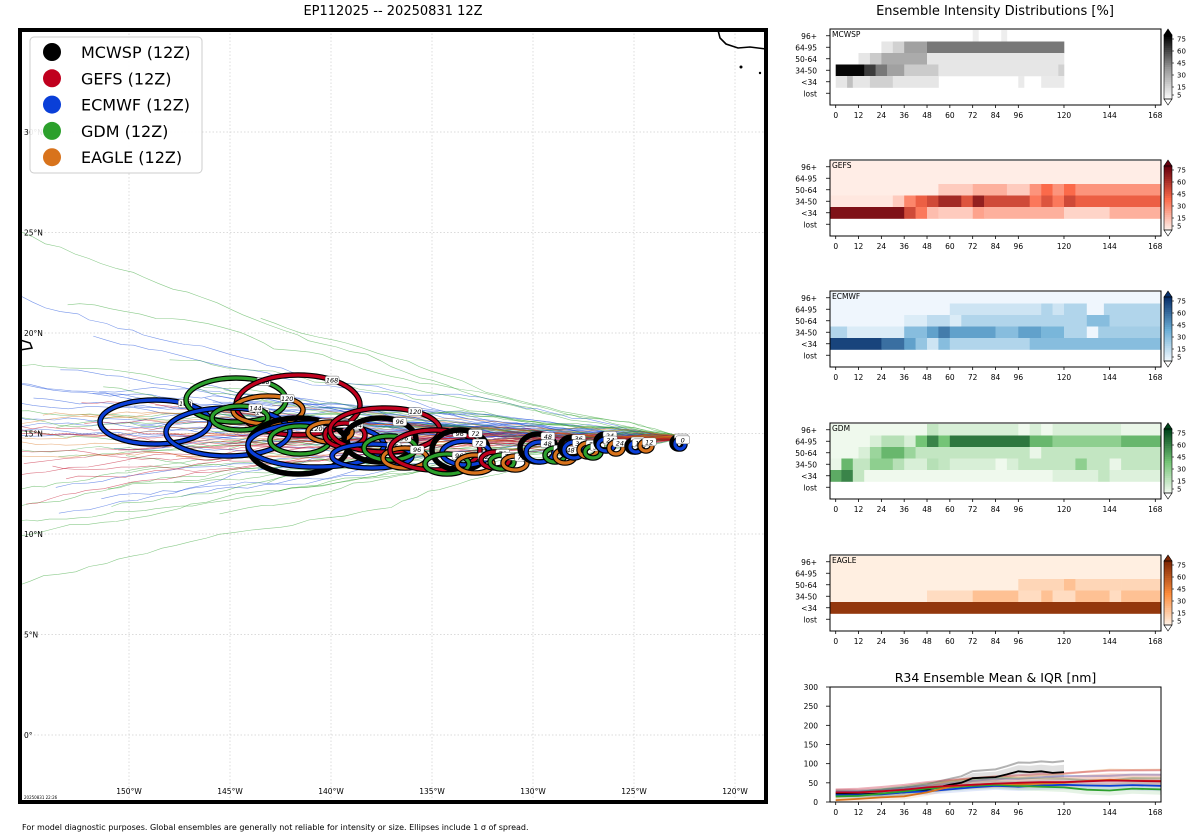 This screenshot has width=1200, height=840. What do you see at coordinates (735, 791) in the screenshot?
I see `lon-tick-label: 120°W` at bounding box center [735, 791].